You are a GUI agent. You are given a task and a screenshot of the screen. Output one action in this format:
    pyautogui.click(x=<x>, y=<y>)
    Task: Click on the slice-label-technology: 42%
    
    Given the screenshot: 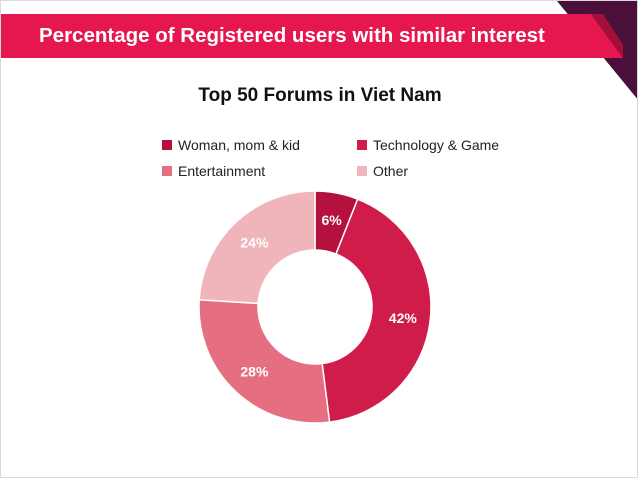 What is the action you would take?
    pyautogui.click(x=403, y=318)
    